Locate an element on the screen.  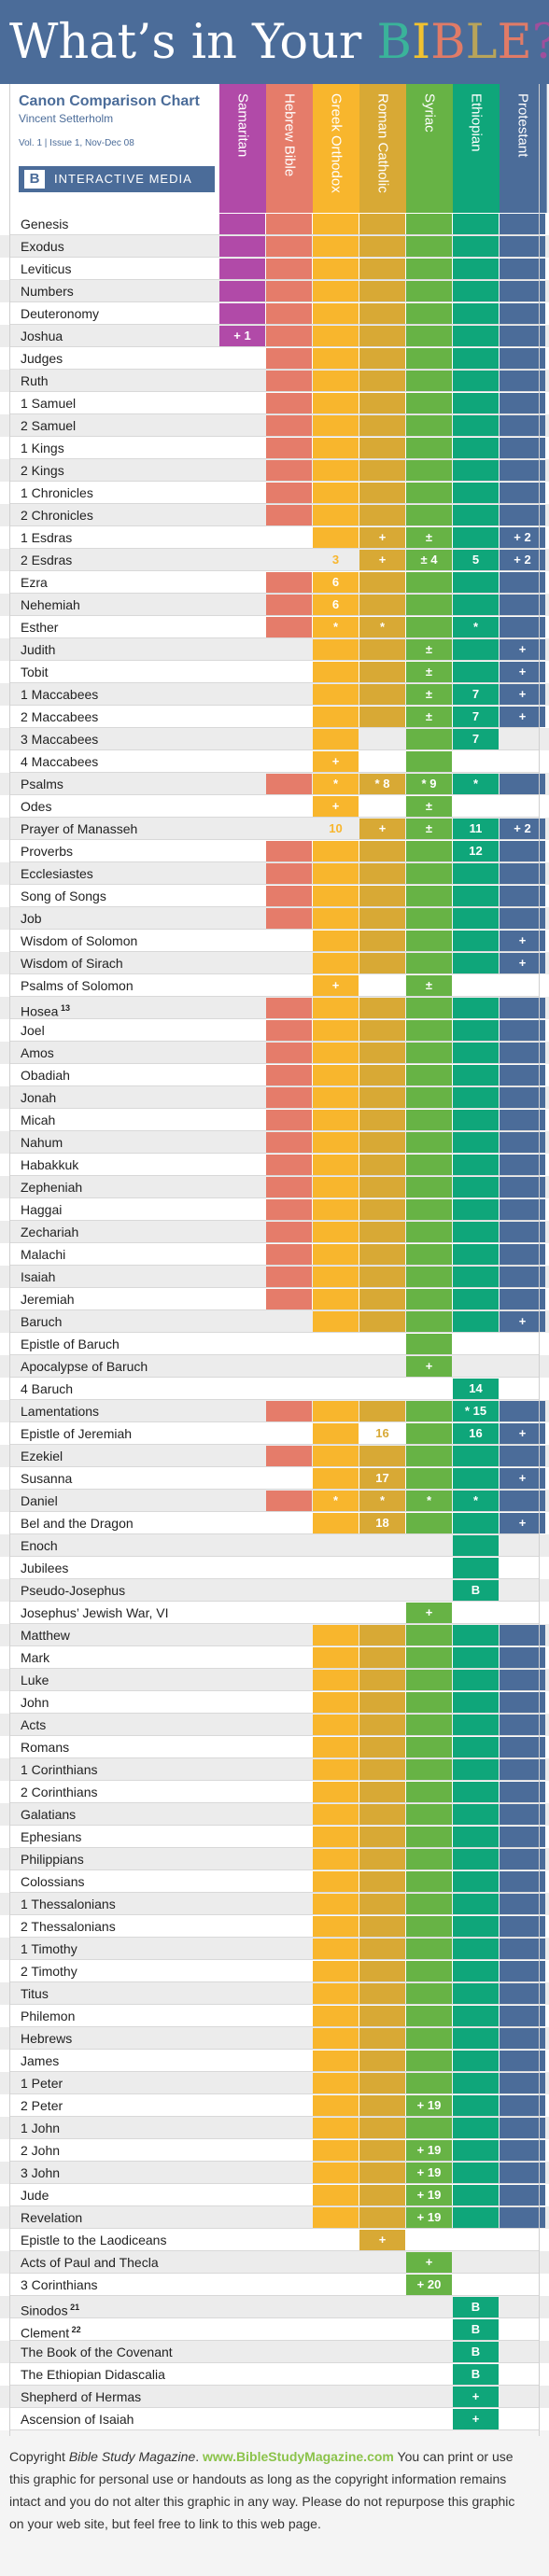
book-name: The Ethiopian Didascalia is located at coordinates (93, 2374).